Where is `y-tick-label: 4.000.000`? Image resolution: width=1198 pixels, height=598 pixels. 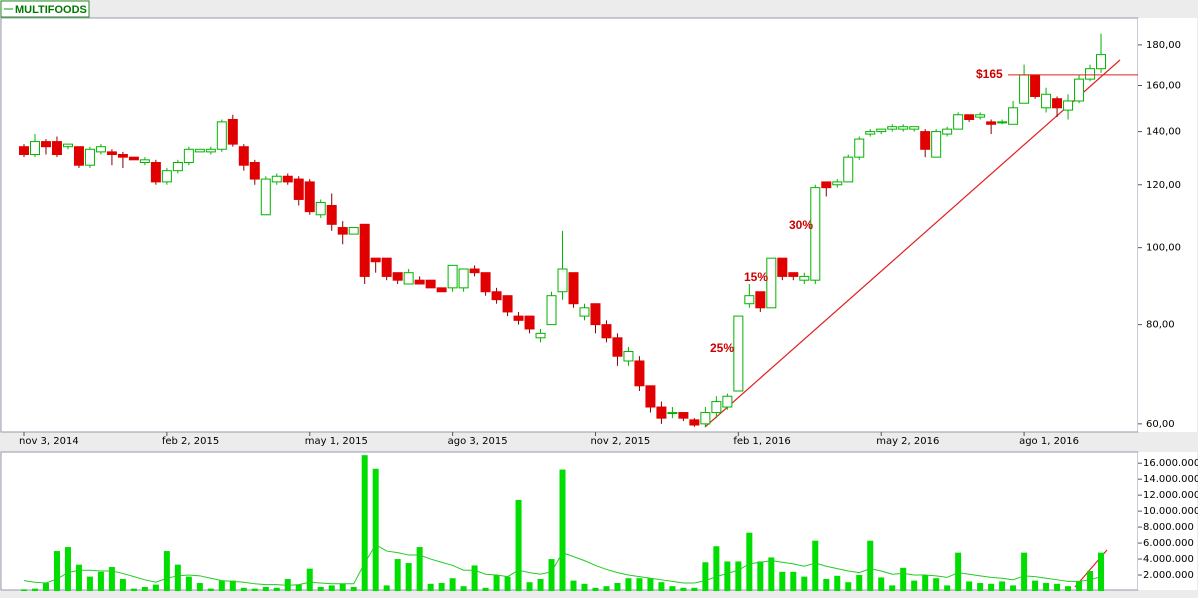 y-tick-label: 4.000.000 is located at coordinates (1168, 559).